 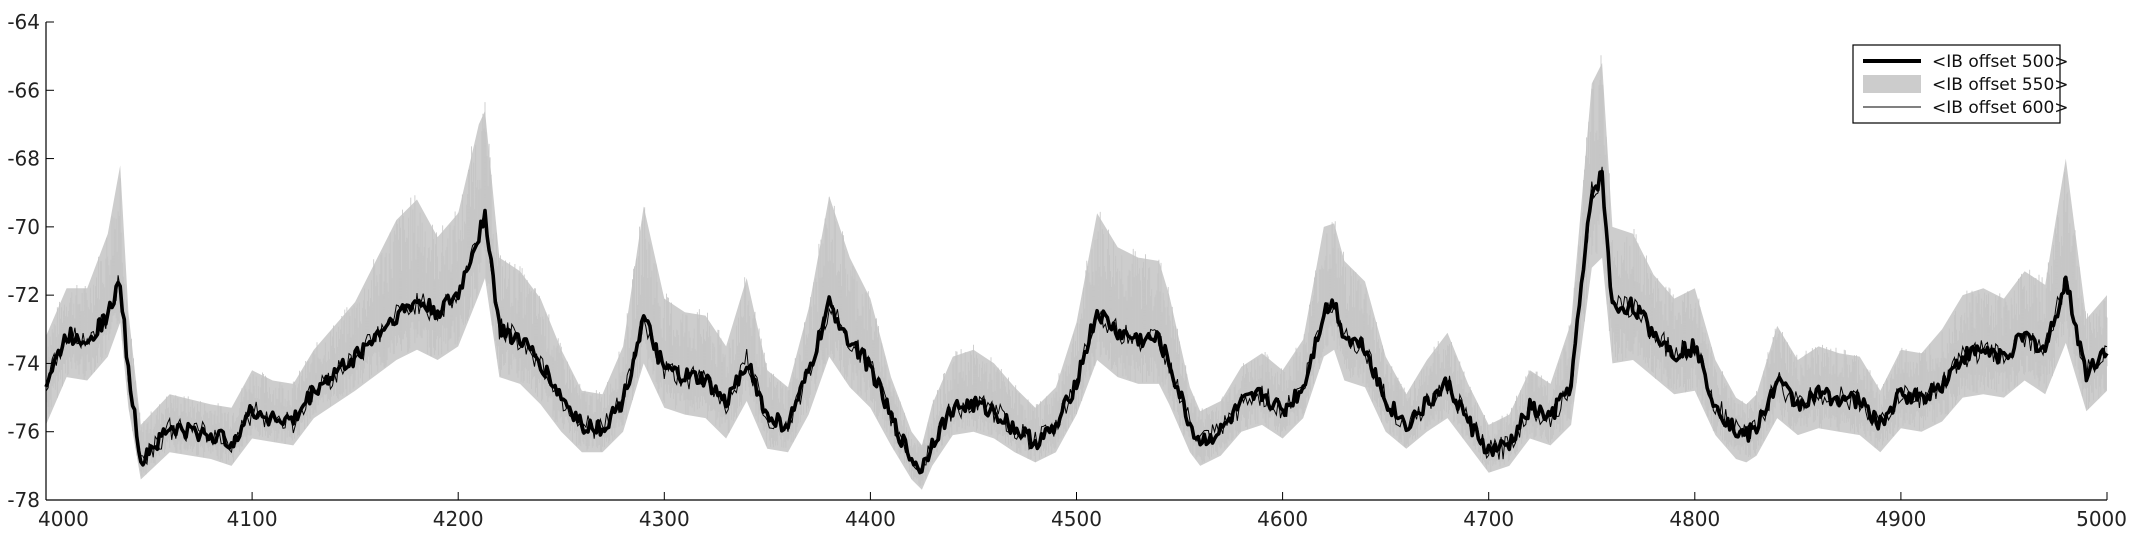 What do you see at coordinates (1282, 519) in the screenshot?
I see `x-tick-label: 4600` at bounding box center [1282, 519].